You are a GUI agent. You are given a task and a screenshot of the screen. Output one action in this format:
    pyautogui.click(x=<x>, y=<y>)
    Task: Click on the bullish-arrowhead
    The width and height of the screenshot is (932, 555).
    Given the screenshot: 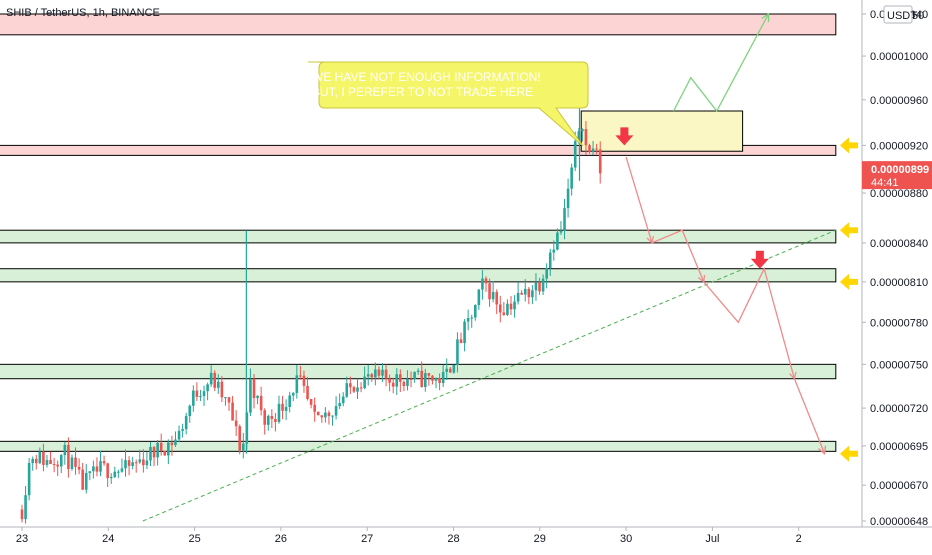 What is the action you would take?
    pyautogui.click(x=765, y=17)
    